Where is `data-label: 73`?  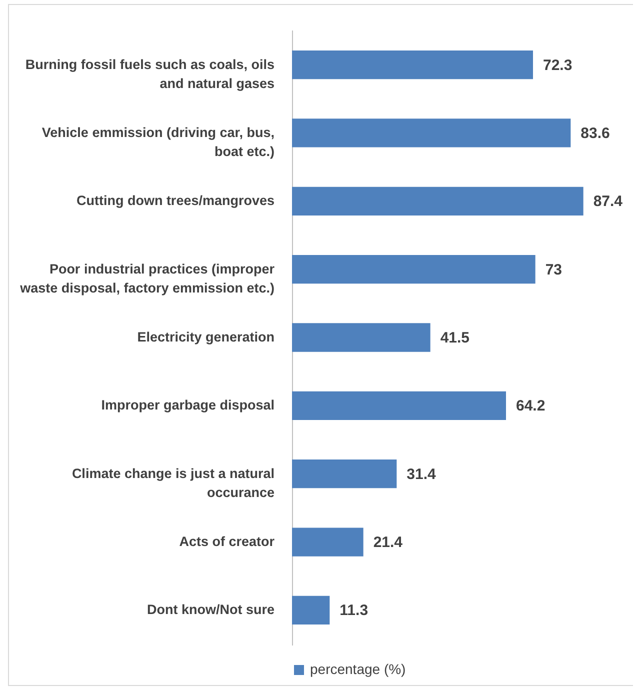 data-label: 73 is located at coordinates (553, 269).